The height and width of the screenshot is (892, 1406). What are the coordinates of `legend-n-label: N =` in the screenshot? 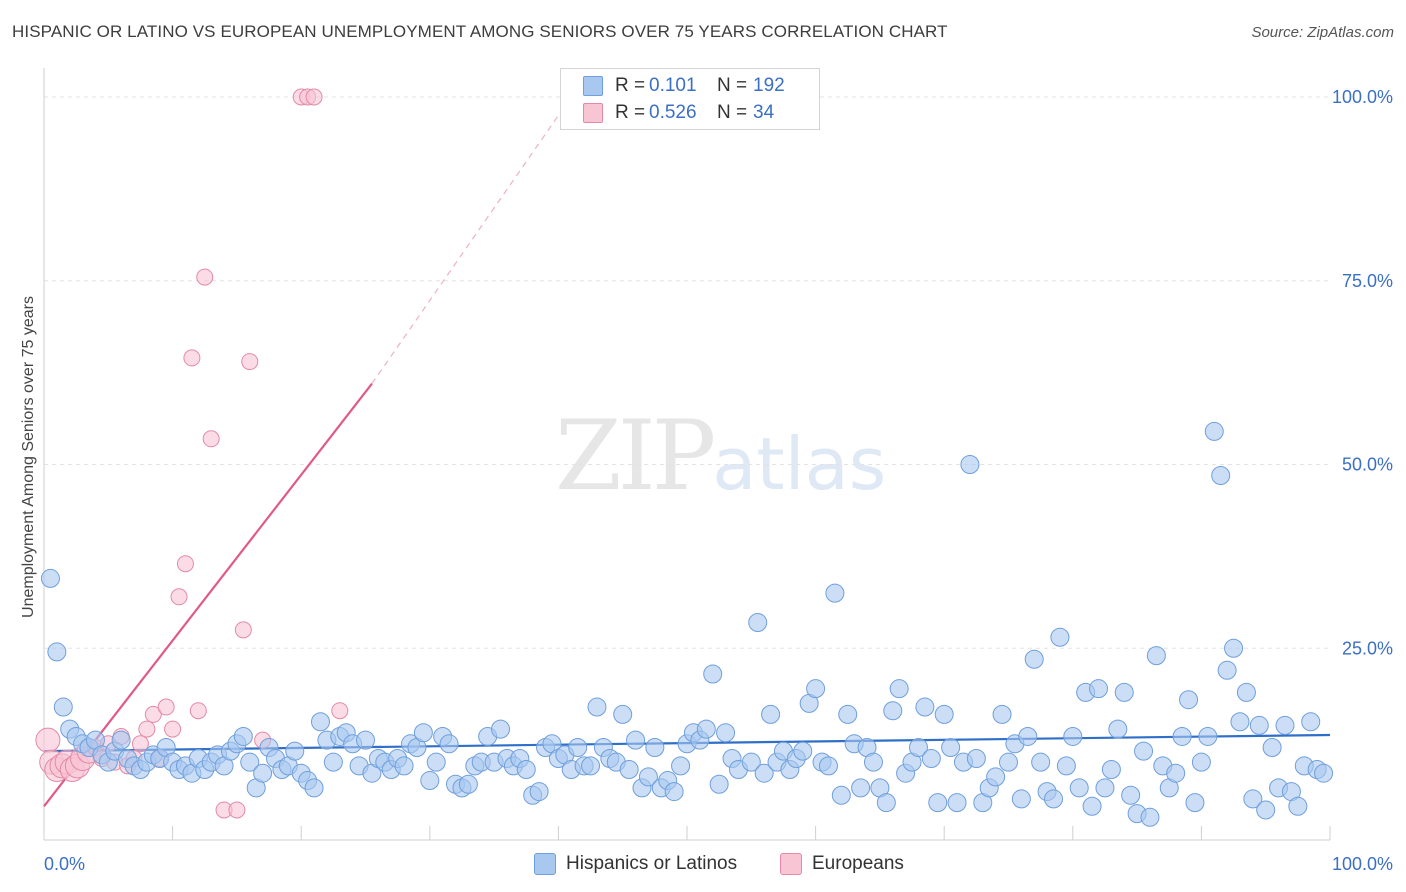 It's located at (732, 112).